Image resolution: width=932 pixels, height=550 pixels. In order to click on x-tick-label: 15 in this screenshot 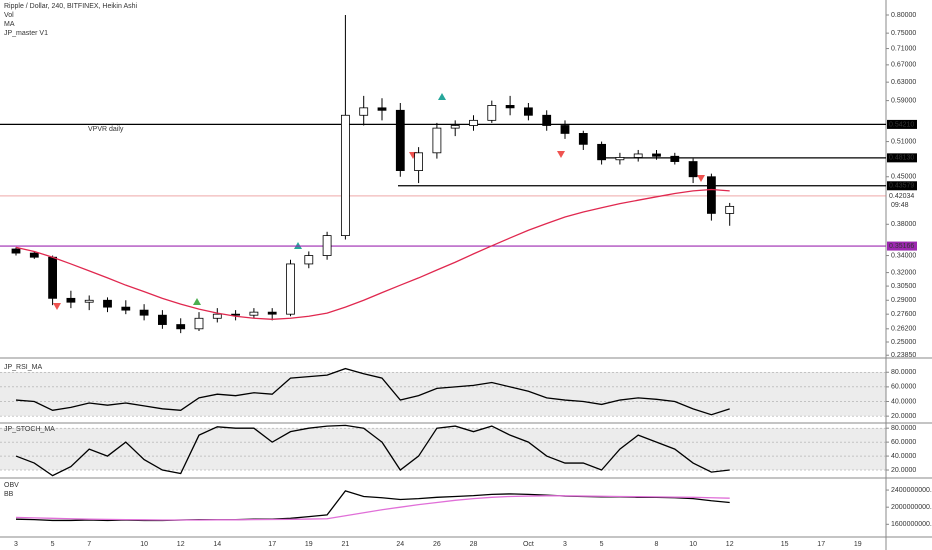, I will do `click(785, 544)`.